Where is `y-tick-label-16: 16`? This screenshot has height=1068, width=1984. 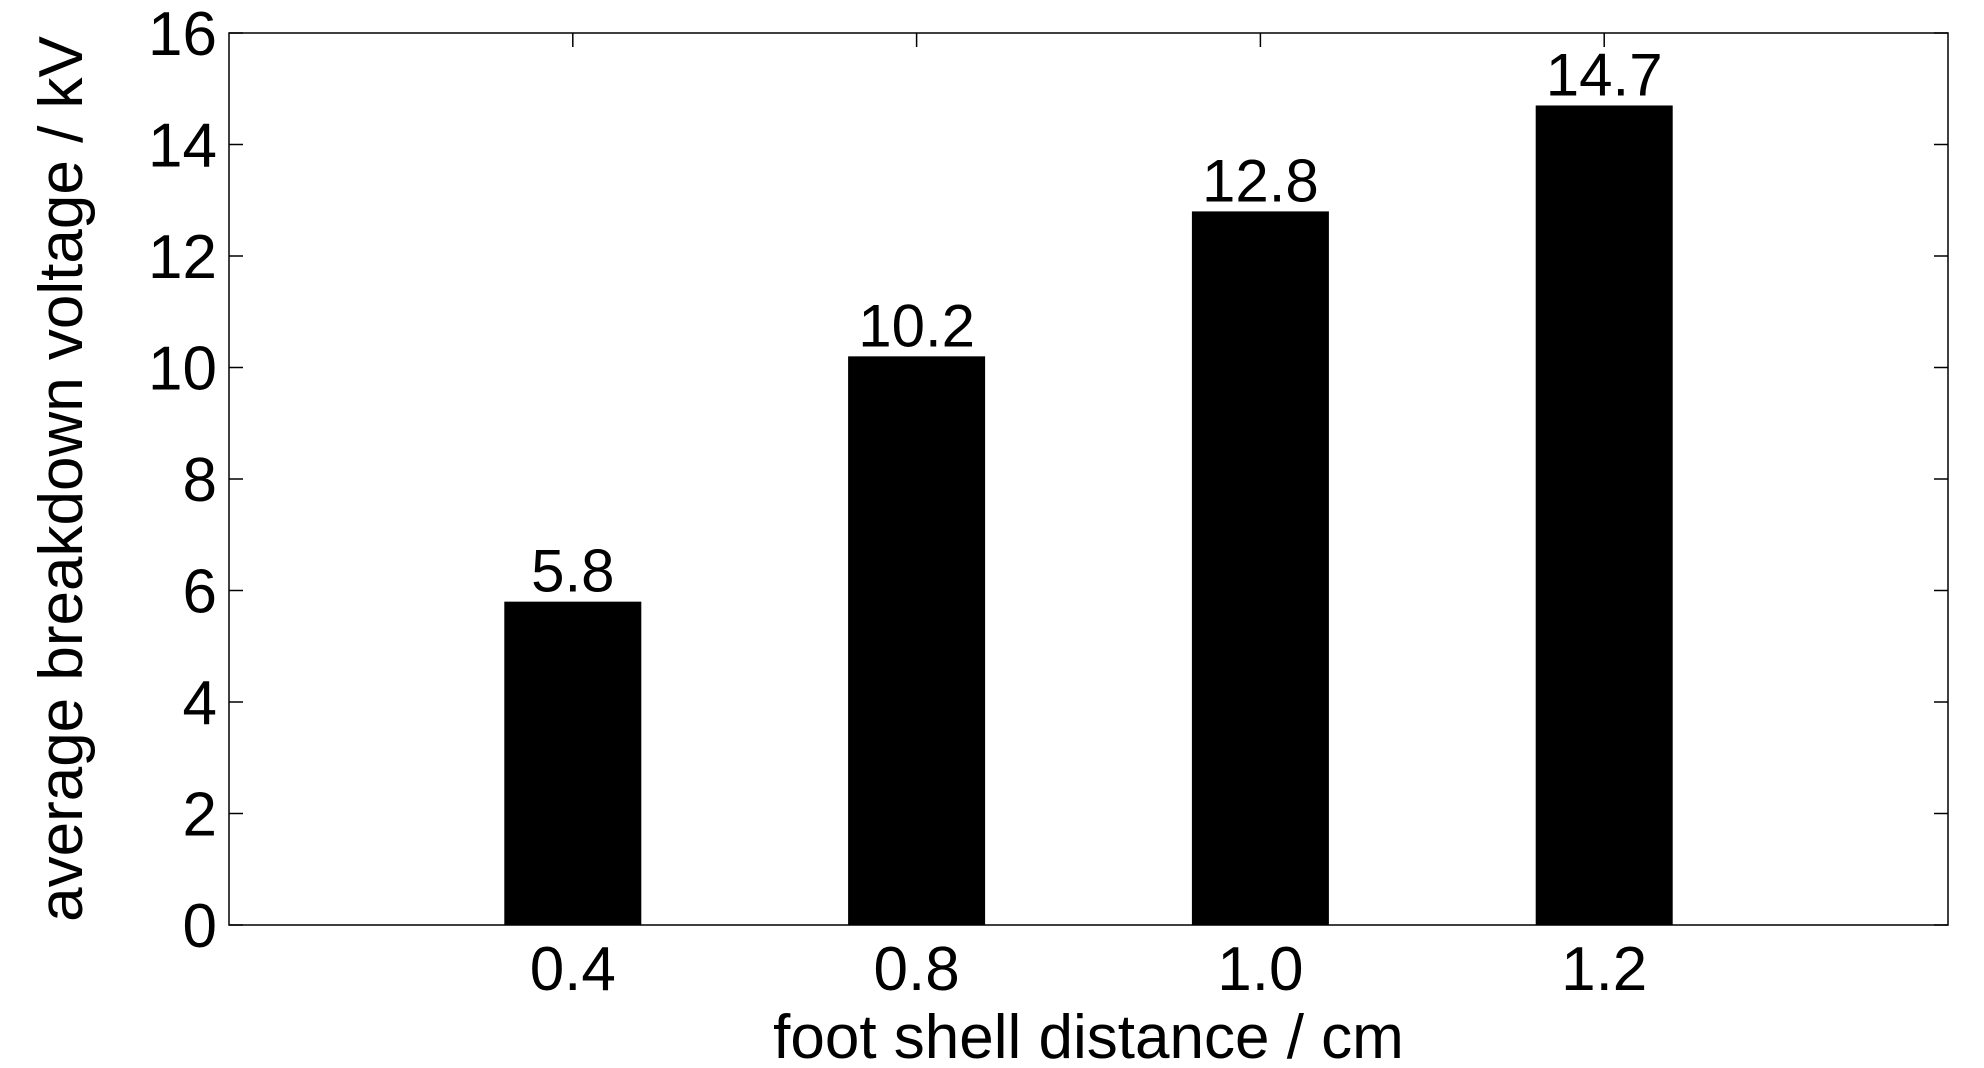 y-tick-label-16: 16 is located at coordinates (182, 34).